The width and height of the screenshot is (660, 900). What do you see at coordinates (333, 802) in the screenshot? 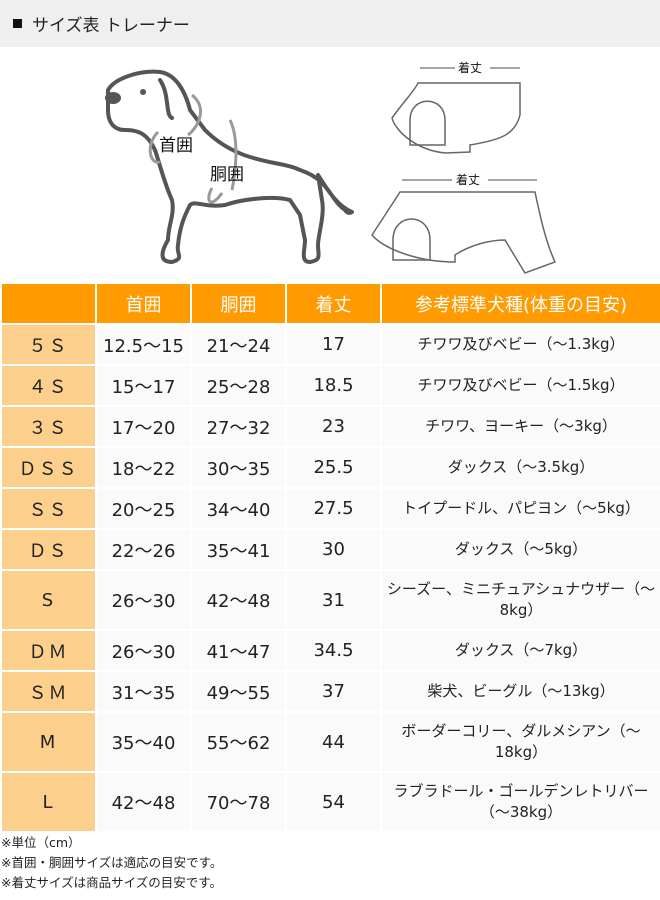
I see `length-cell: 54` at bounding box center [333, 802].